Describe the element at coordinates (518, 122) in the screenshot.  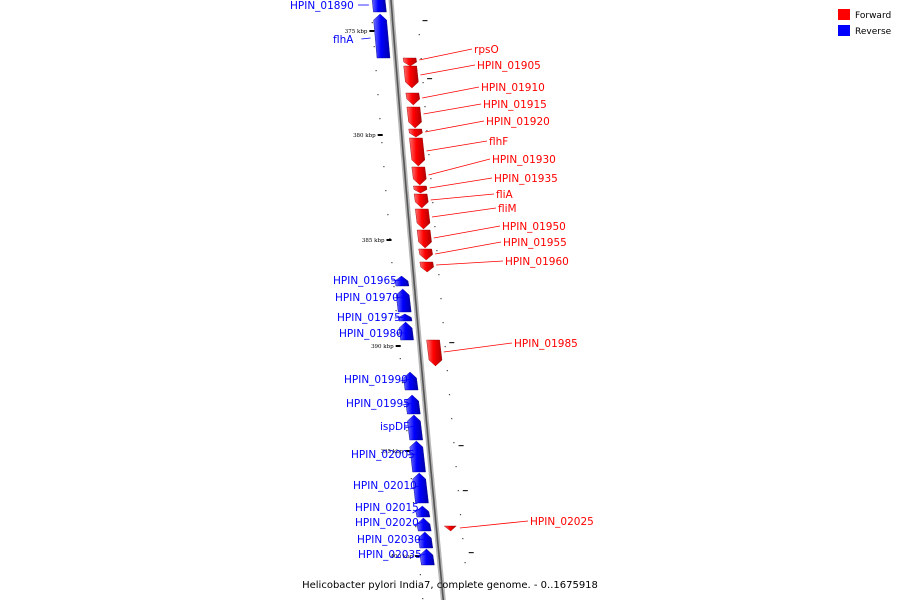
I see `gene-label: HPIN_01920` at that location.